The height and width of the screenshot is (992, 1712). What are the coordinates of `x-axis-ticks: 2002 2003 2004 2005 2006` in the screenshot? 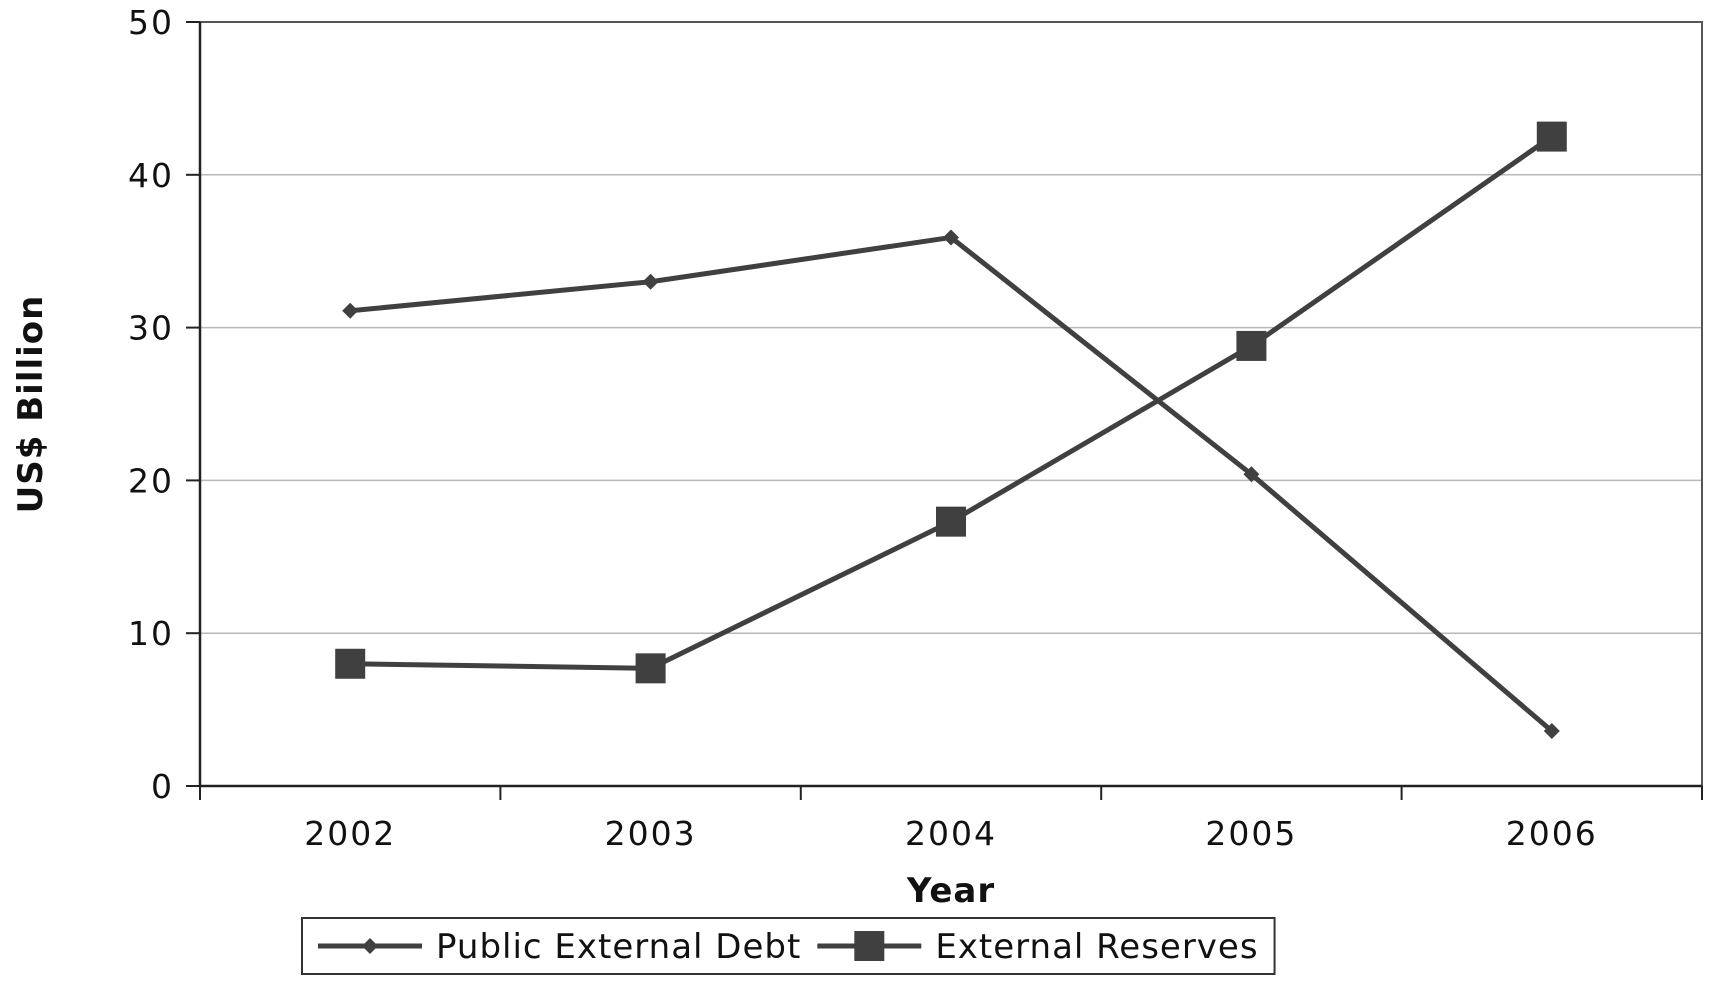 It's located at (951, 819).